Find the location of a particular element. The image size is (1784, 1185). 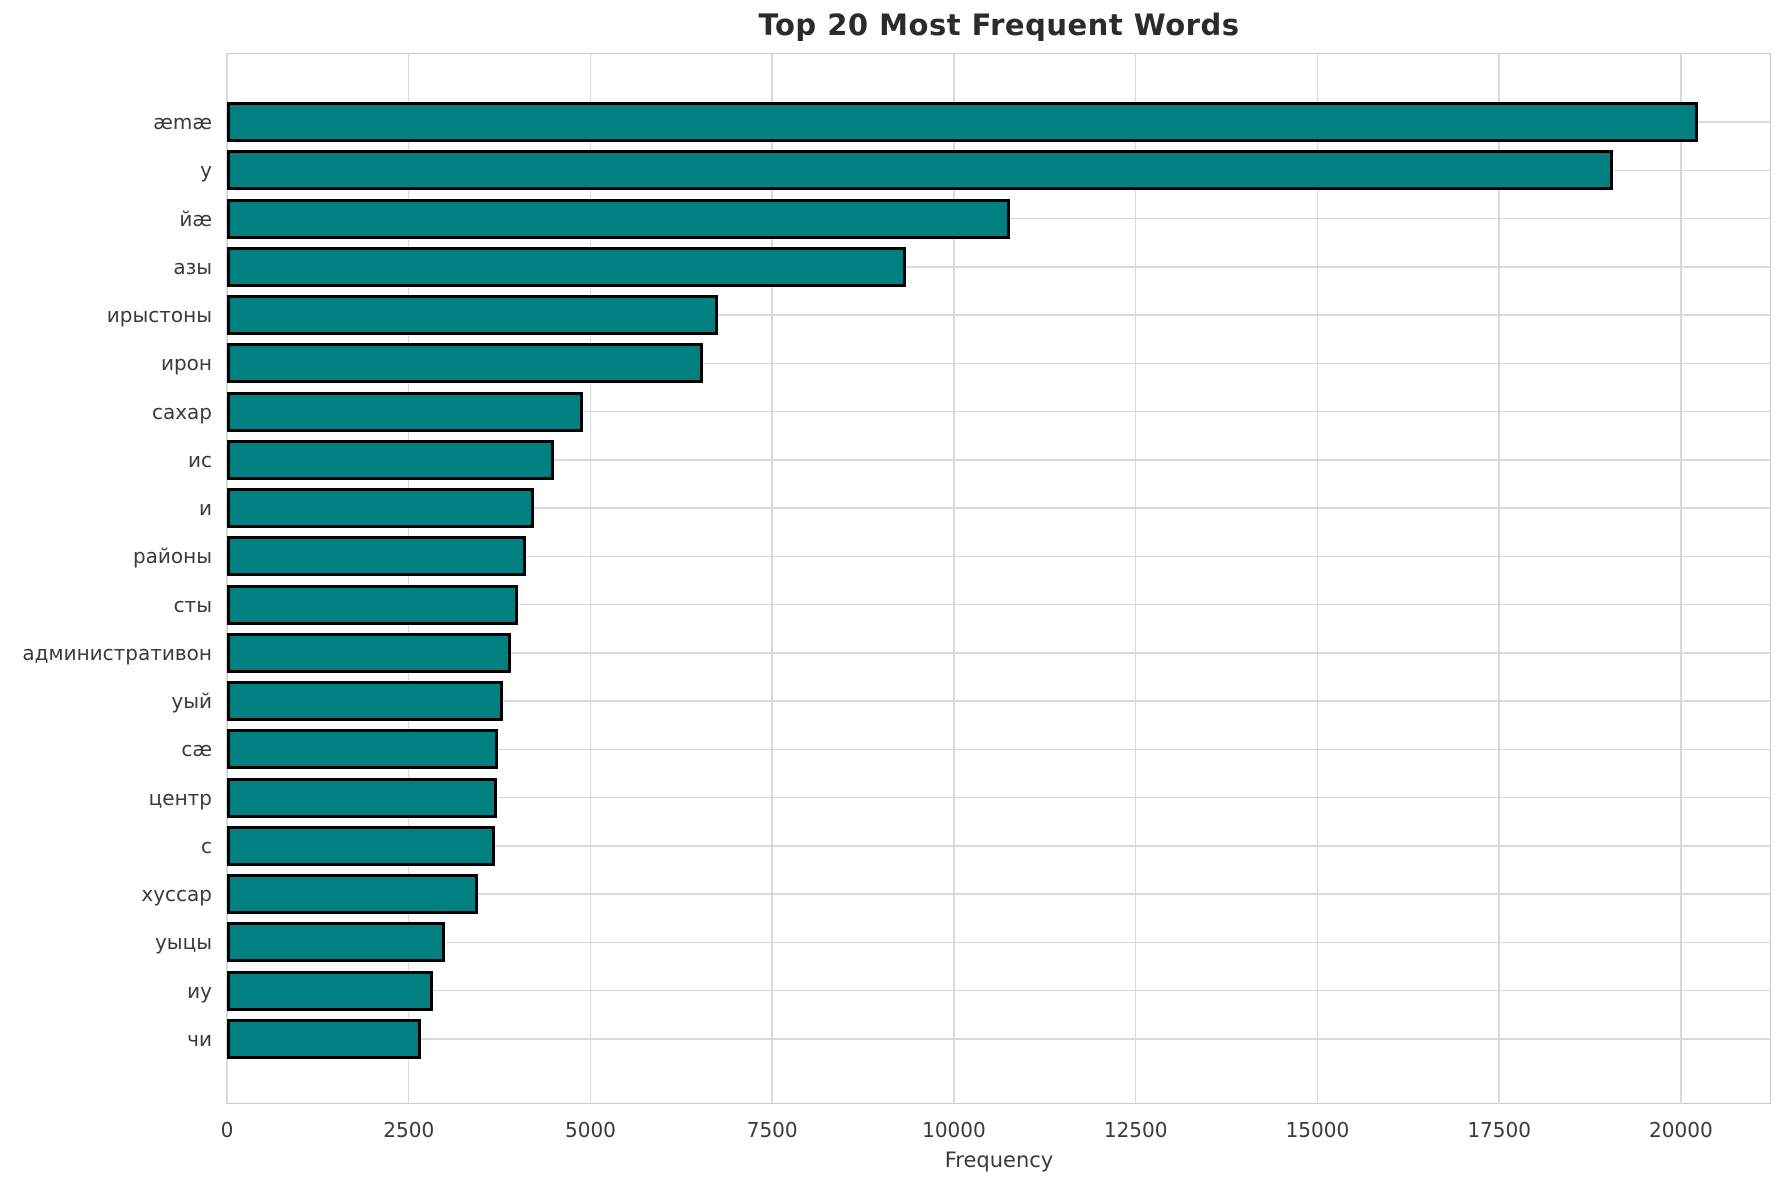

y-tick-label: ирон is located at coordinates (186, 363).